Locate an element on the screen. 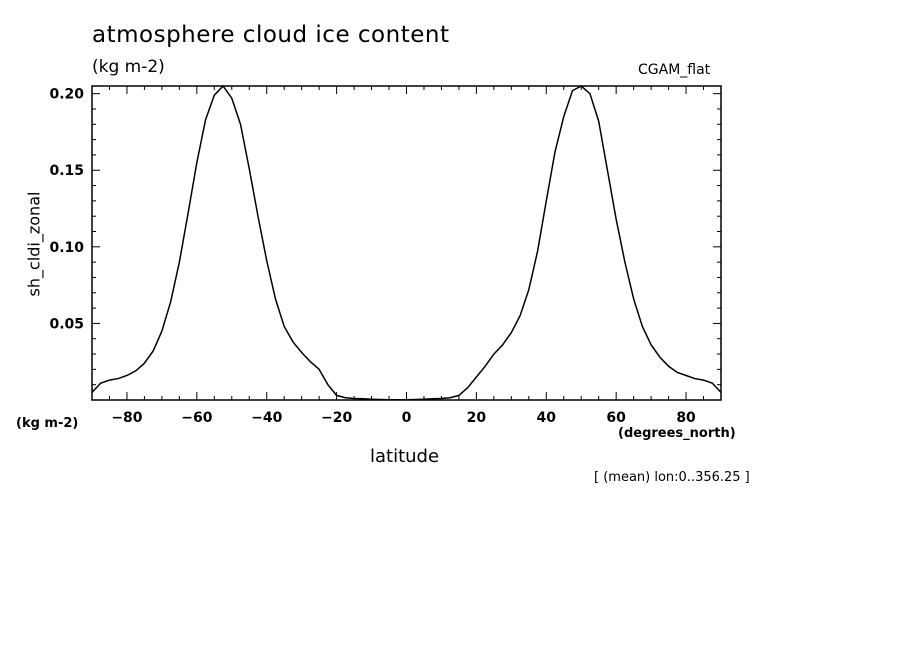 Image resolution: width=904 pixels, height=654 pixels. y-tick-label: 0.15 is located at coordinates (66, 171).